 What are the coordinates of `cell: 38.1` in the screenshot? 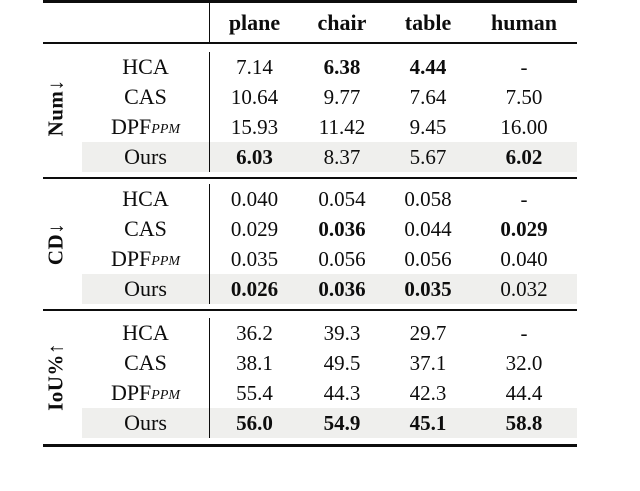 It's located at (254, 363).